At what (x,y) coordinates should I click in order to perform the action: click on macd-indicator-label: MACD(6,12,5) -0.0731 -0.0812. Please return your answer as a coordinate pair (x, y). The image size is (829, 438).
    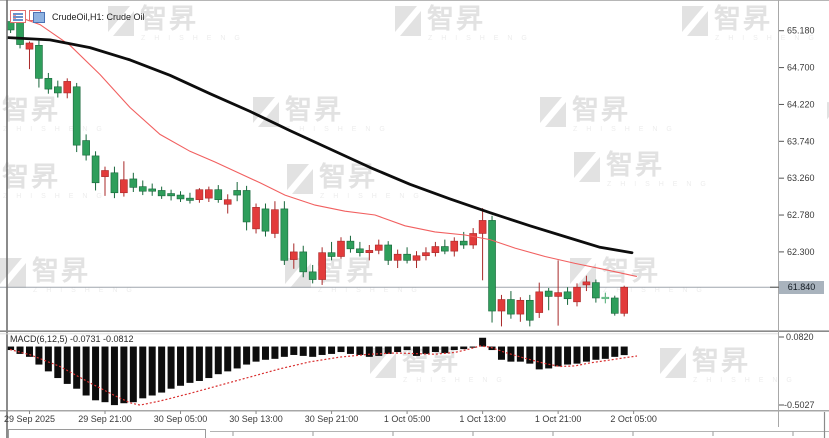
    Looking at the image, I should click on (72, 339).